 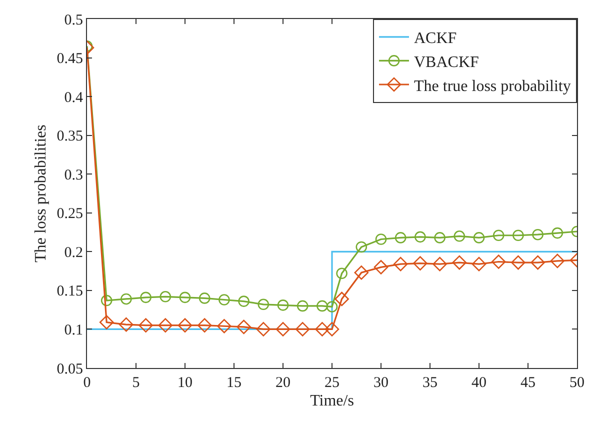 I want to click on x-tick-label: 10, so click(x=185, y=383).